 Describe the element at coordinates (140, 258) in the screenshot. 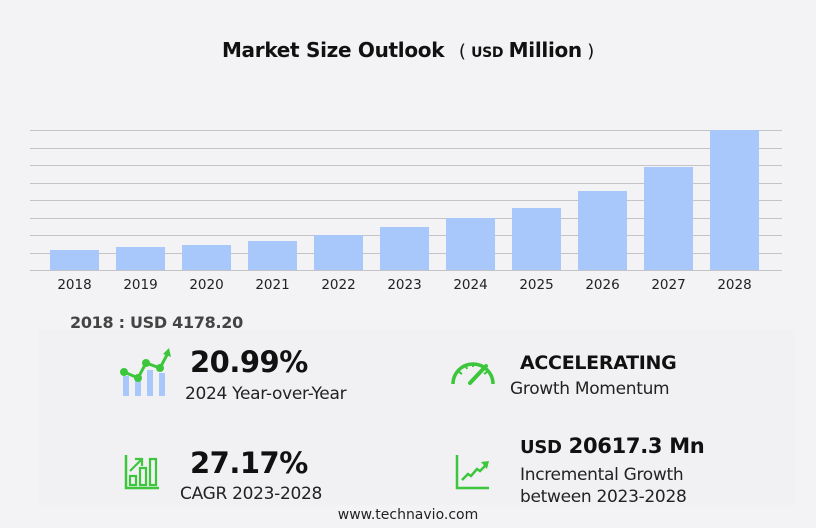

I see `bar-2019` at that location.